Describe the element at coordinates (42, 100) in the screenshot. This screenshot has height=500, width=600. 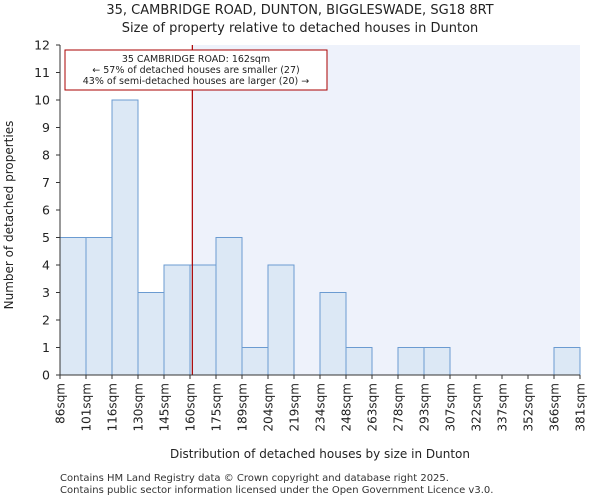
I see `y-tick-label: 10` at that location.